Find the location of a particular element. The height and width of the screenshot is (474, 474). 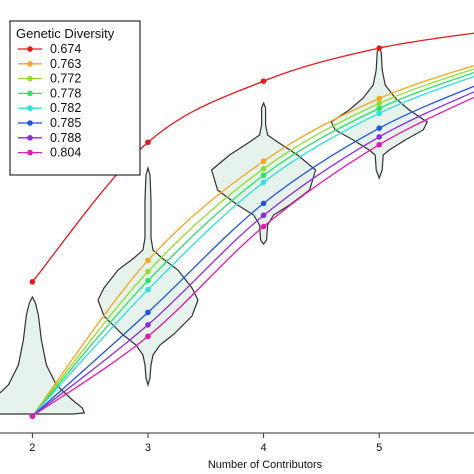

legend-entry-0: 0.674 is located at coordinates (65, 49).